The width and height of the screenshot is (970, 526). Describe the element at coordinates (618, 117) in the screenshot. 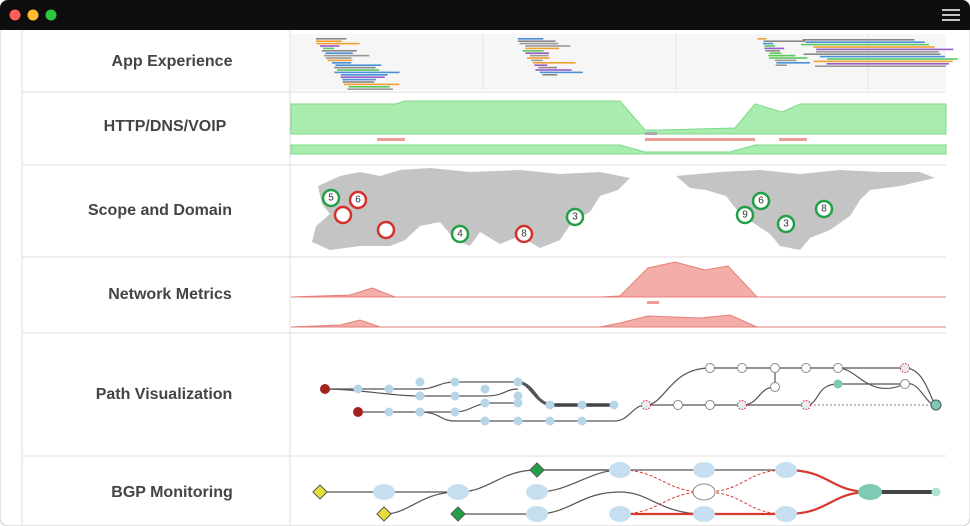

I see `http-area` at that location.